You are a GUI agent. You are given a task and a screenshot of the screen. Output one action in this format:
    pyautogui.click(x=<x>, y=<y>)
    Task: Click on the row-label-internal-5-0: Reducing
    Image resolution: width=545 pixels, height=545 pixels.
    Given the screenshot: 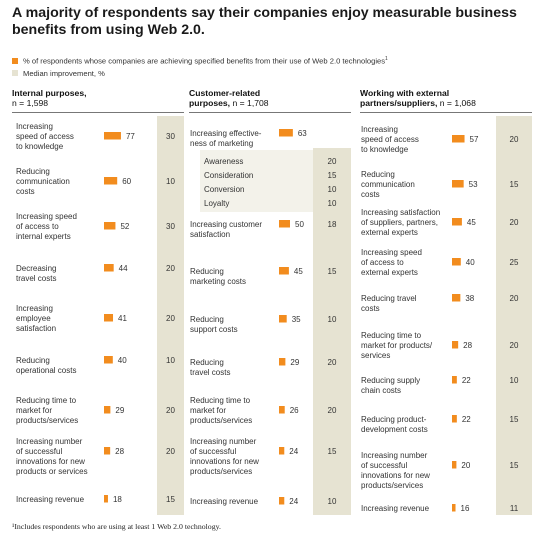 What is the action you would take?
    pyautogui.click(x=33, y=360)
    